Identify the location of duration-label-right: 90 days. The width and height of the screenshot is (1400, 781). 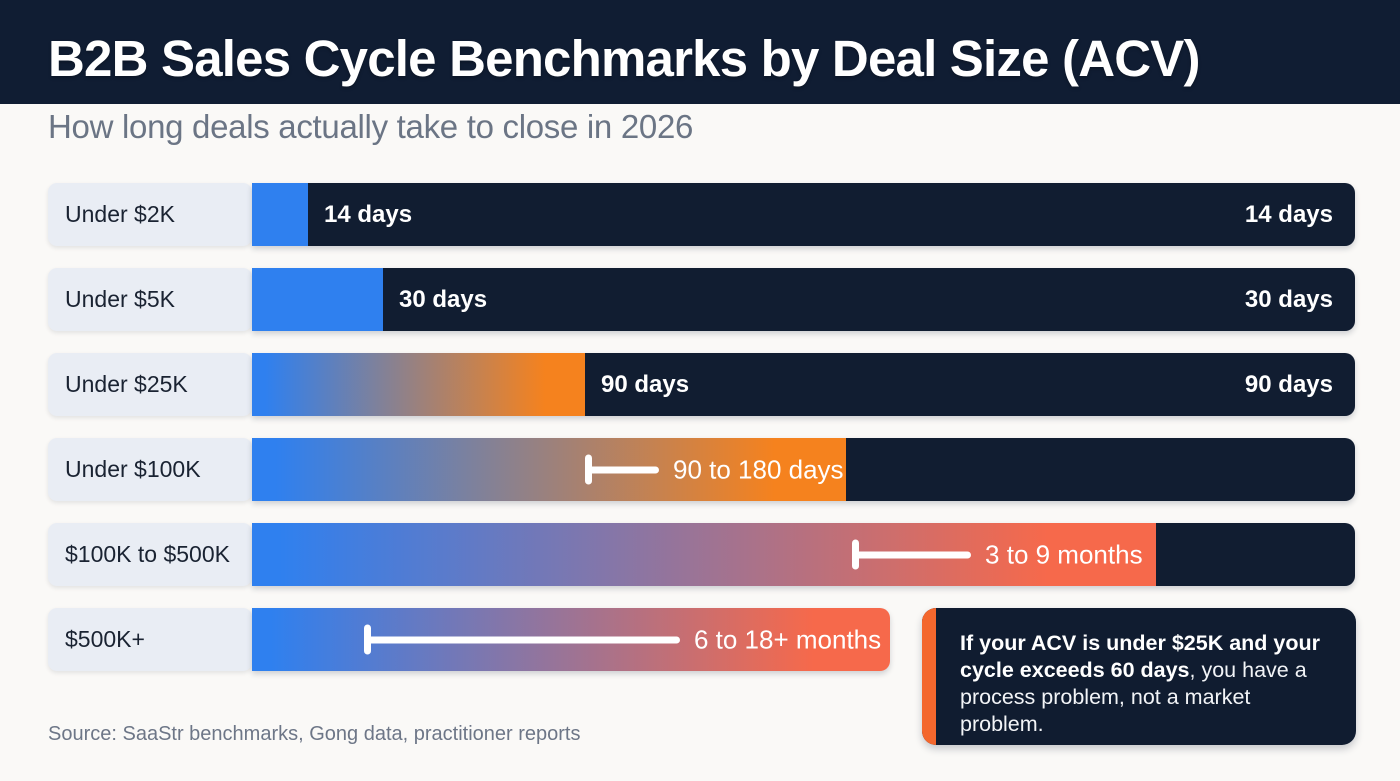
(1288, 384).